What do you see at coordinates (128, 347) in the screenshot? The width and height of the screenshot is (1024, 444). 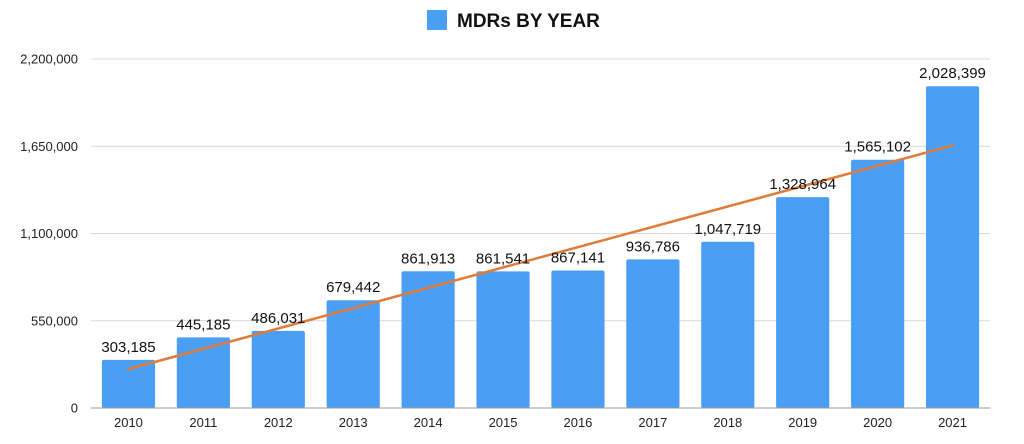 I see `data-label-2010: 303,185` at bounding box center [128, 347].